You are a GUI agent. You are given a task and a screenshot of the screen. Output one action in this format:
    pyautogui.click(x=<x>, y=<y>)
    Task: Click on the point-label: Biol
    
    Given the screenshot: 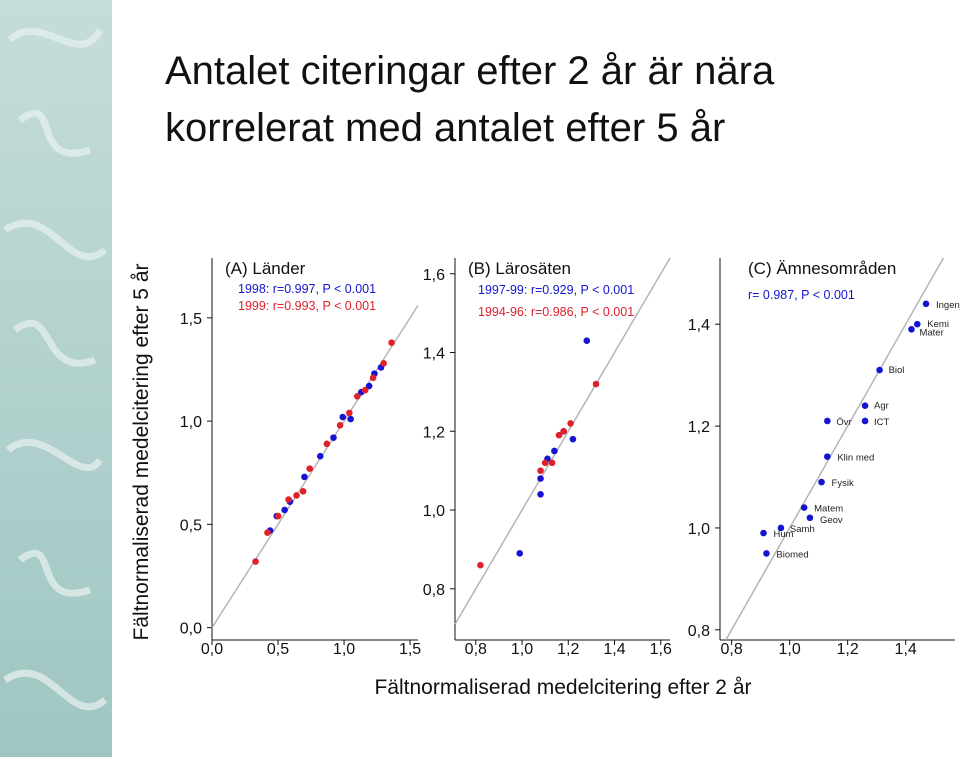 What is the action you would take?
    pyautogui.click(x=897, y=370)
    